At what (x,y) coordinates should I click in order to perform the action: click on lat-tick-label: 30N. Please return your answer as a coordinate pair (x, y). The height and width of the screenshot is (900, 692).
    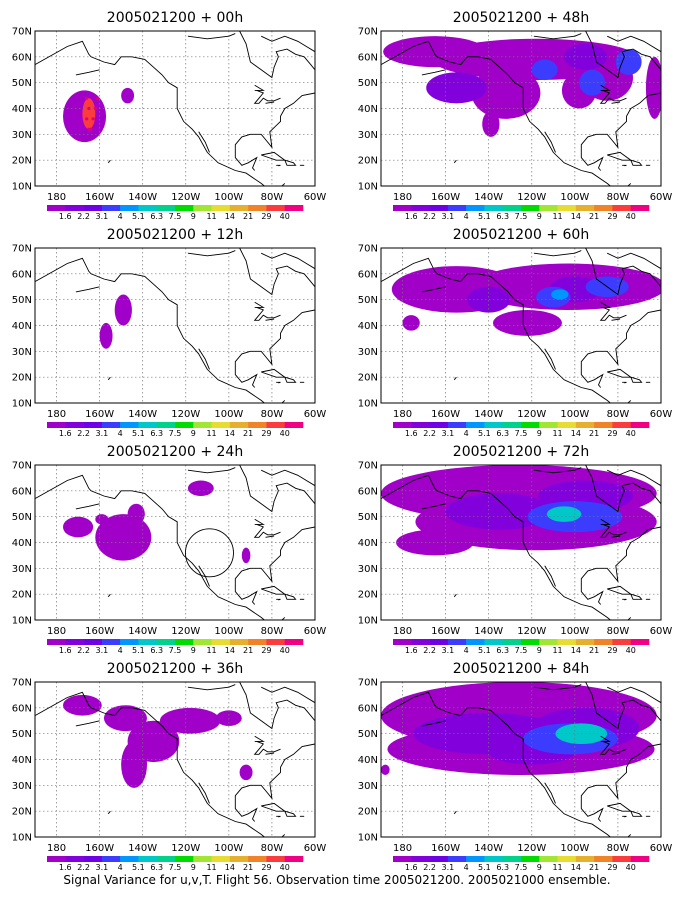
    Looking at the image, I should click on (22, 135).